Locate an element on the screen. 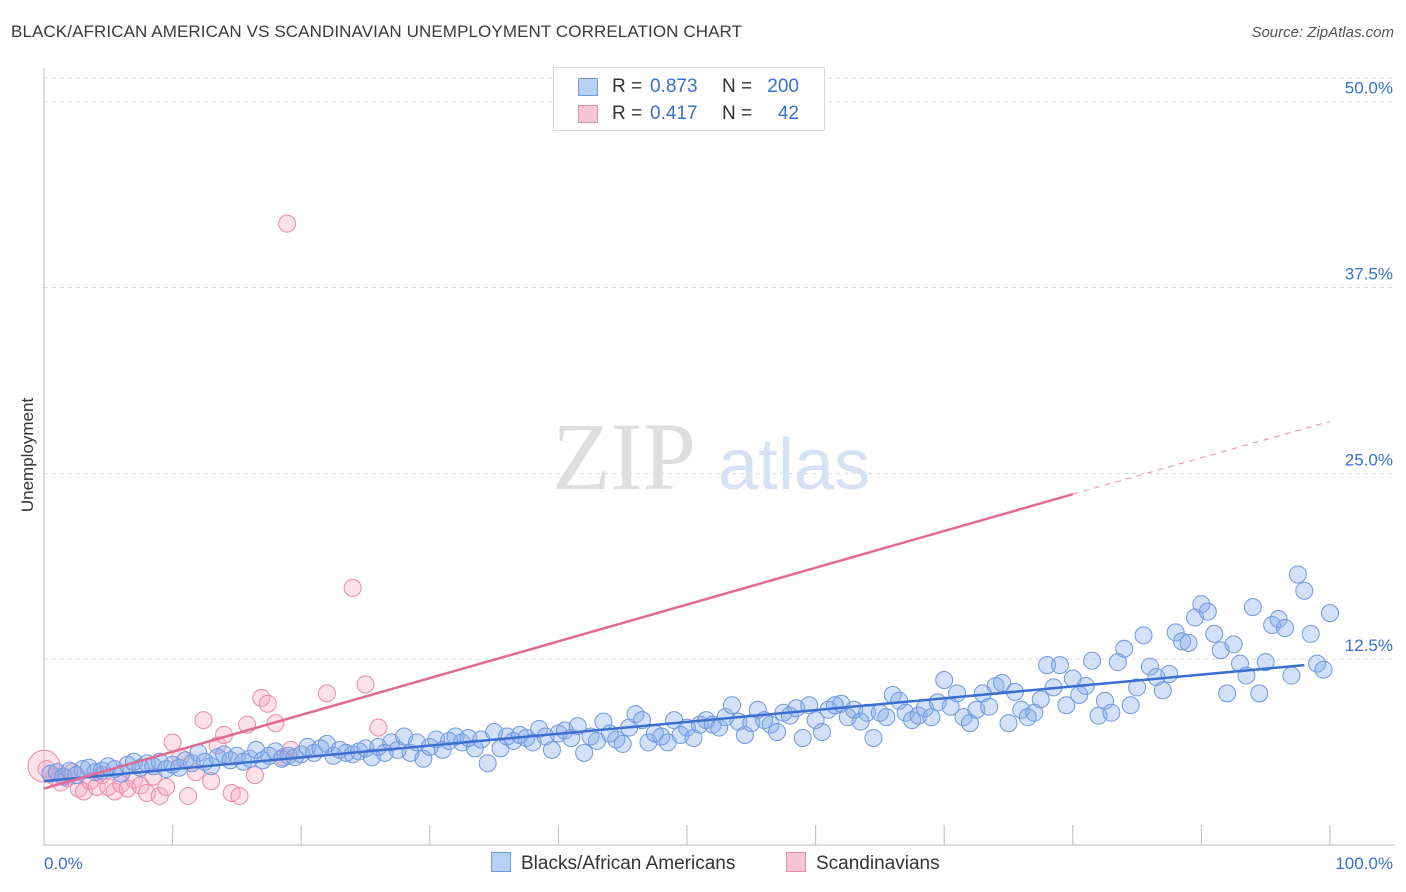 The image size is (1406, 892). legend-swatch-pink is located at coordinates (588, 114).